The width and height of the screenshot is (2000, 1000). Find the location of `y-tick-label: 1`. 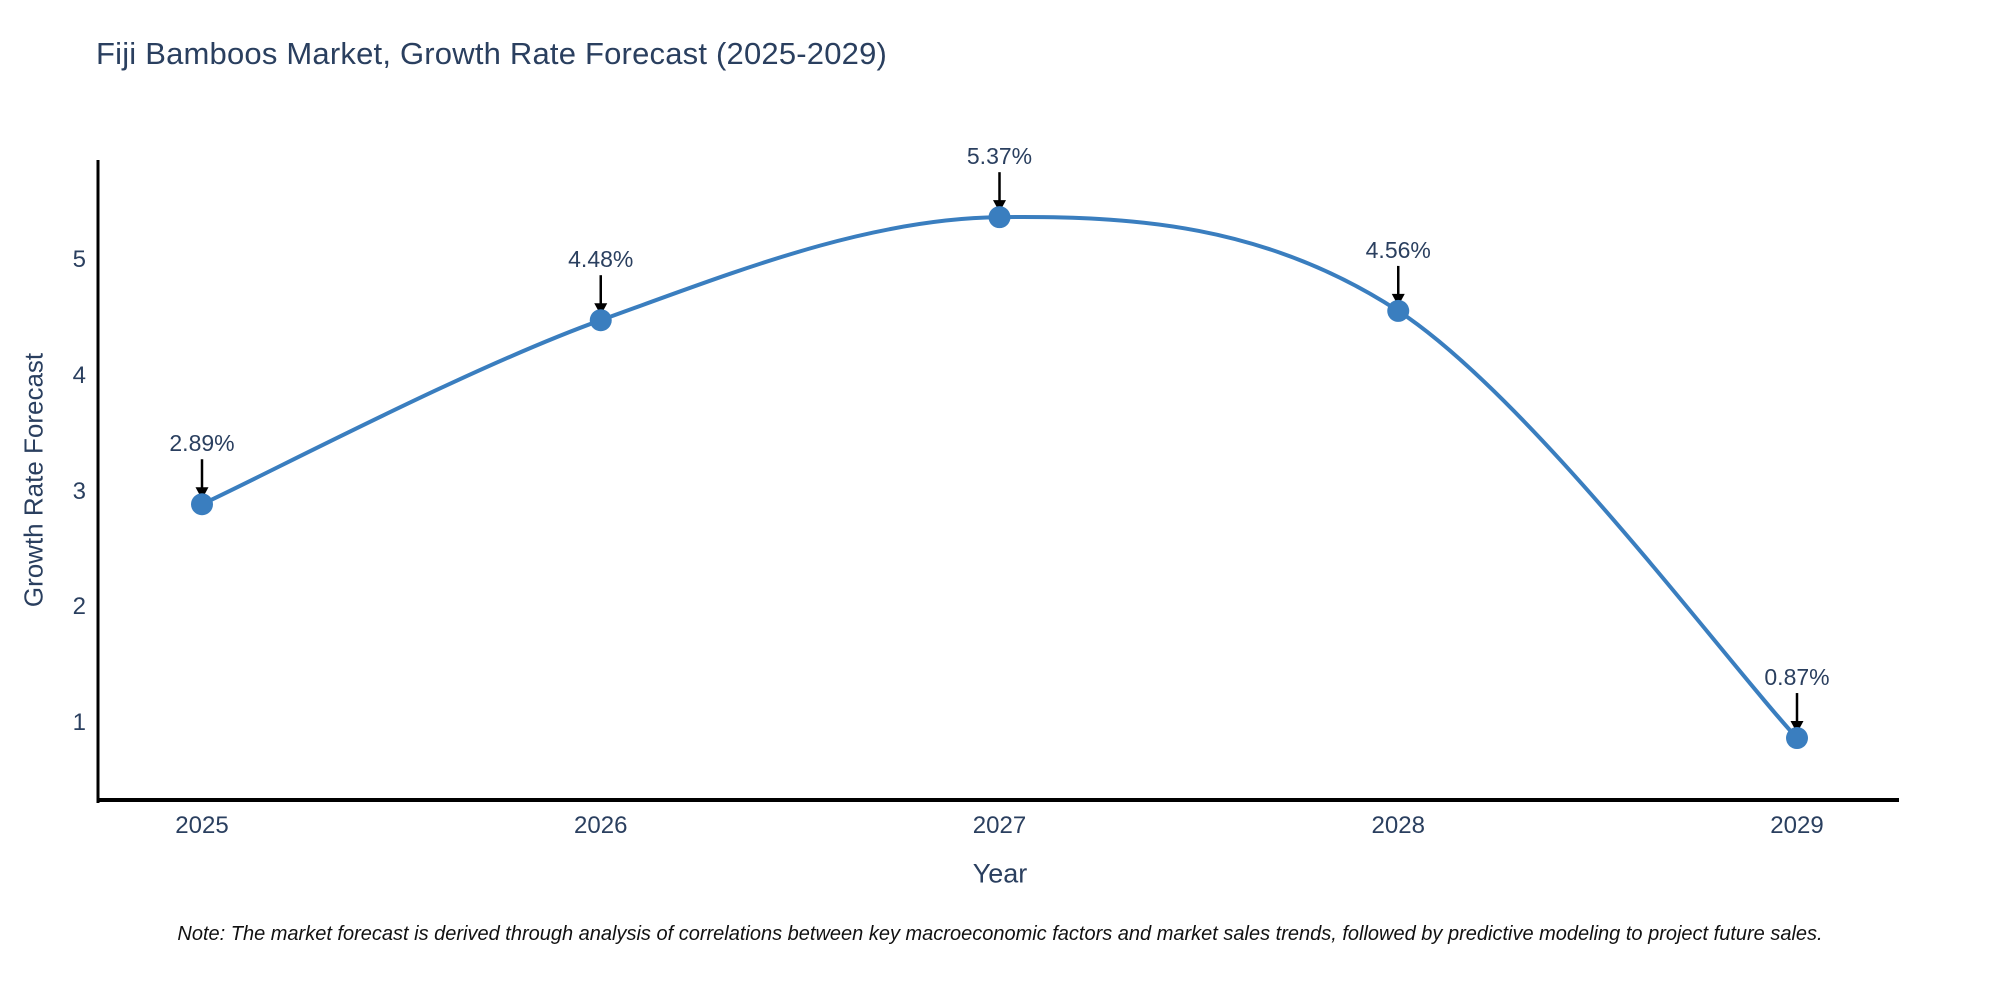

y-tick-label: 1 is located at coordinates (79, 722).